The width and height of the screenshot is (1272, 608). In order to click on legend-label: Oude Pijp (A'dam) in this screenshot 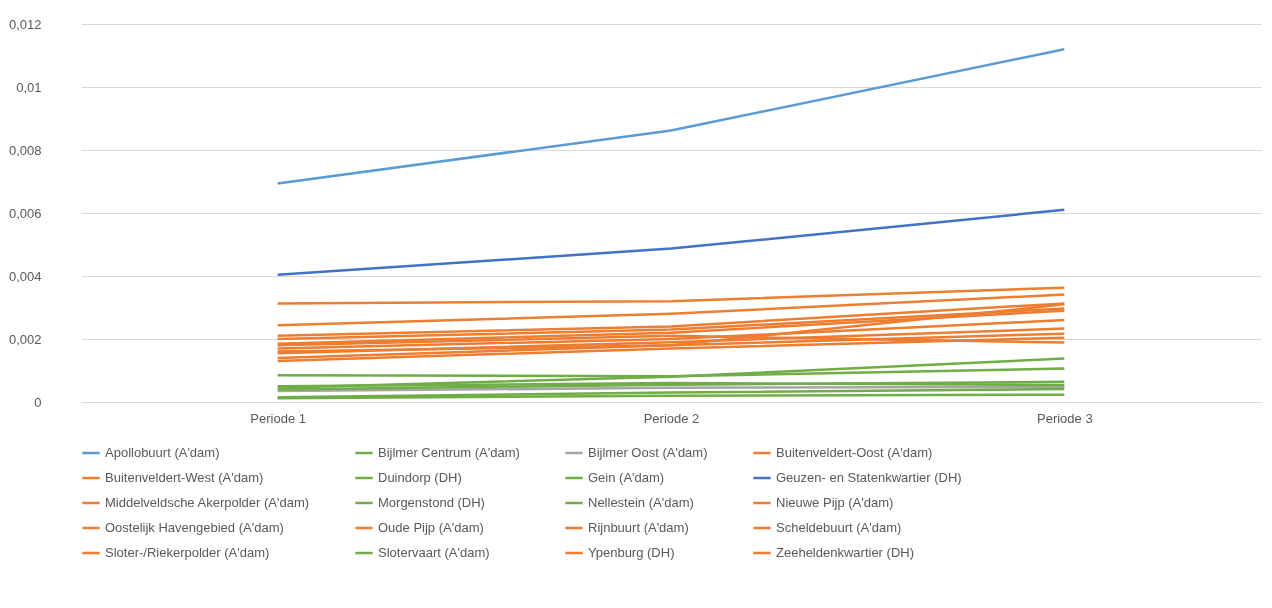, I will do `click(431, 527)`.